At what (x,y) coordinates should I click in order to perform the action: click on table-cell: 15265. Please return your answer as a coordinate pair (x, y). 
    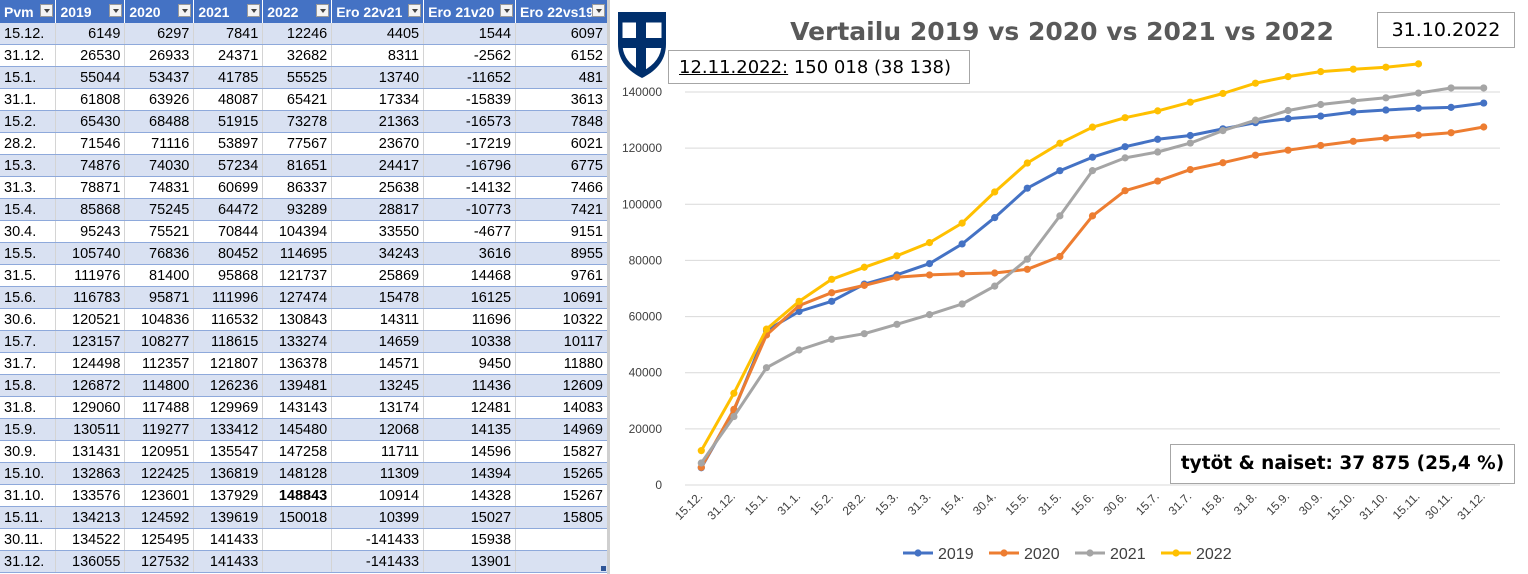
    Looking at the image, I should click on (561, 473).